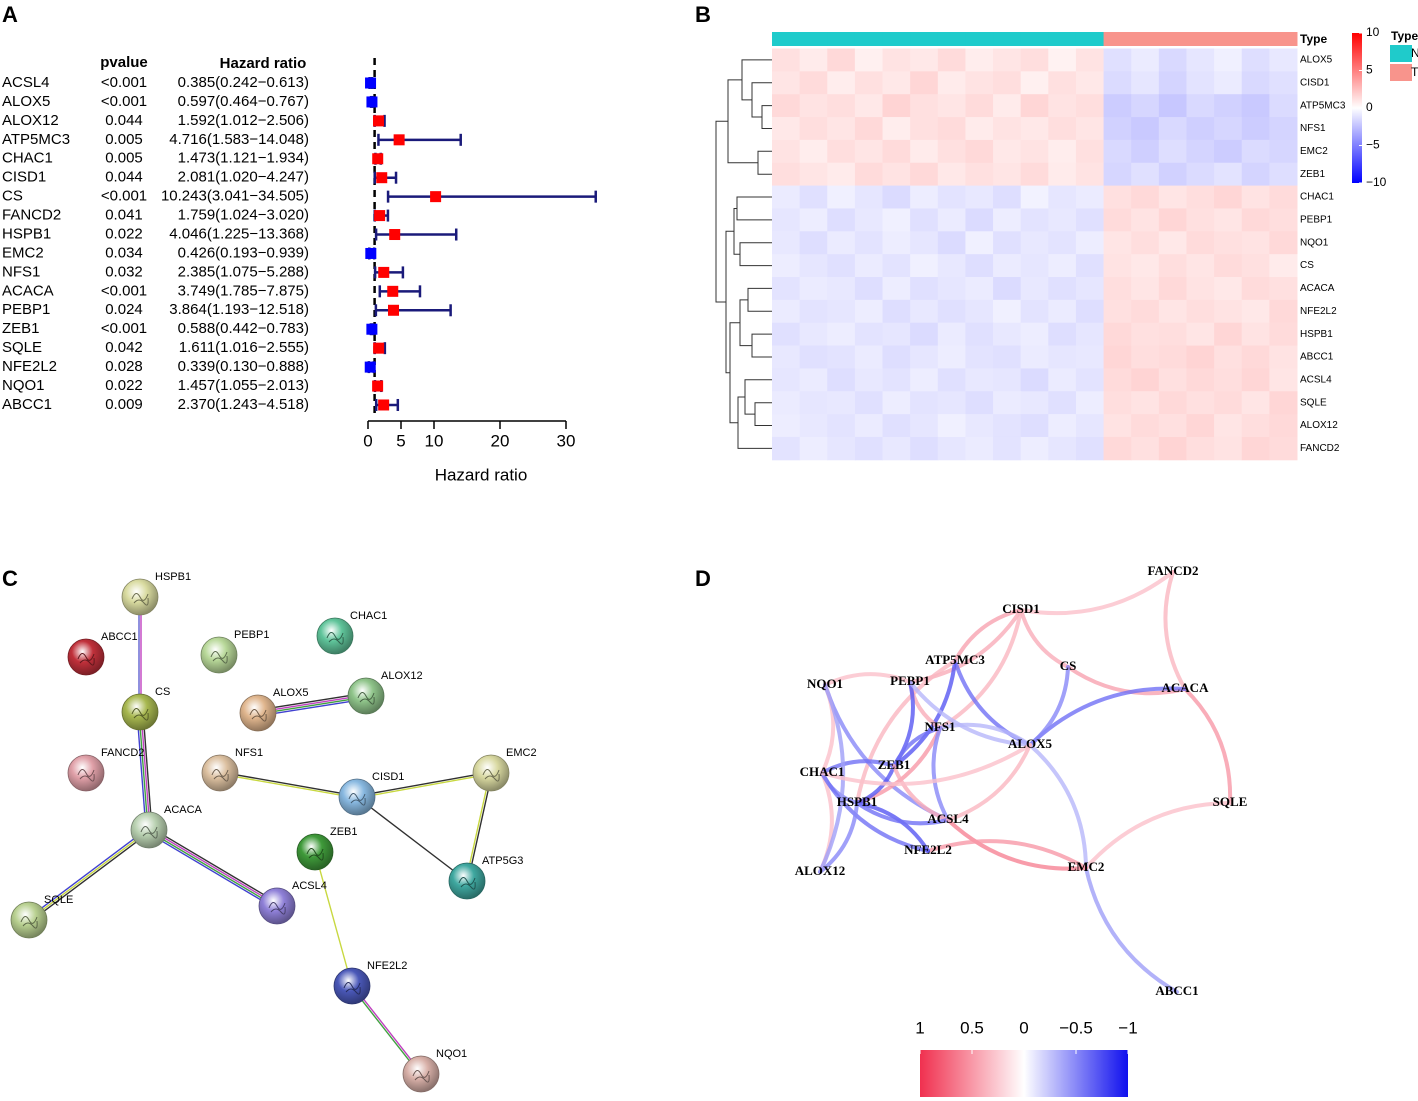 Image resolution: width=1418 pixels, height=1101 pixels. What do you see at coordinates (124, 177) in the screenshot?
I see `pvalue: 0.044` at bounding box center [124, 177].